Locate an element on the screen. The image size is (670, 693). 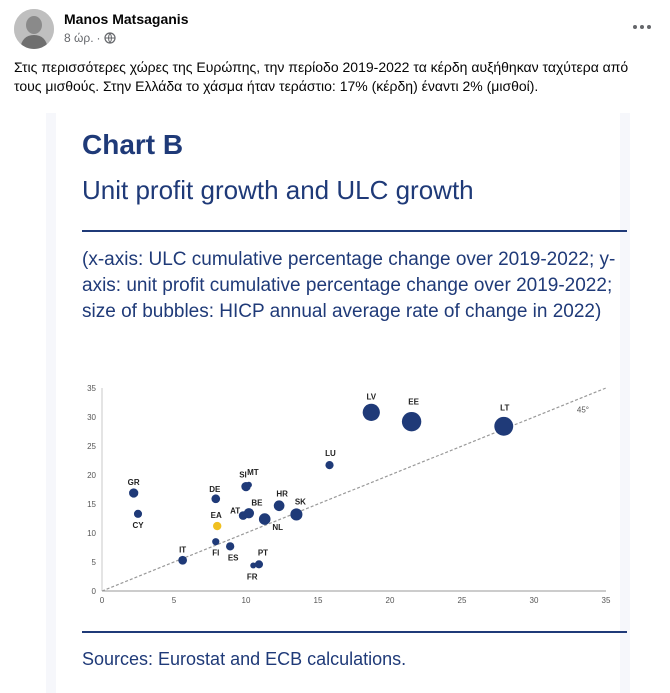
y-tick-label: 25 is located at coordinates (91, 446).